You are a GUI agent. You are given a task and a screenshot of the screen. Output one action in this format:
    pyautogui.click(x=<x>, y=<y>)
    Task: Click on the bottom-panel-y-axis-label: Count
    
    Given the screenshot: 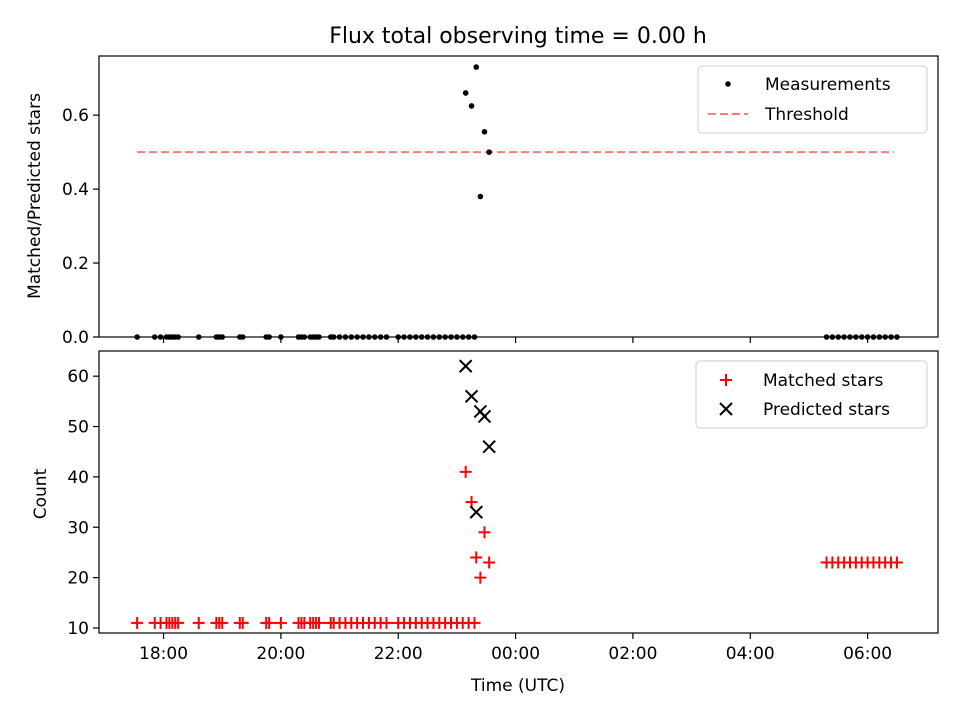 What is the action you would take?
    pyautogui.click(x=41, y=493)
    